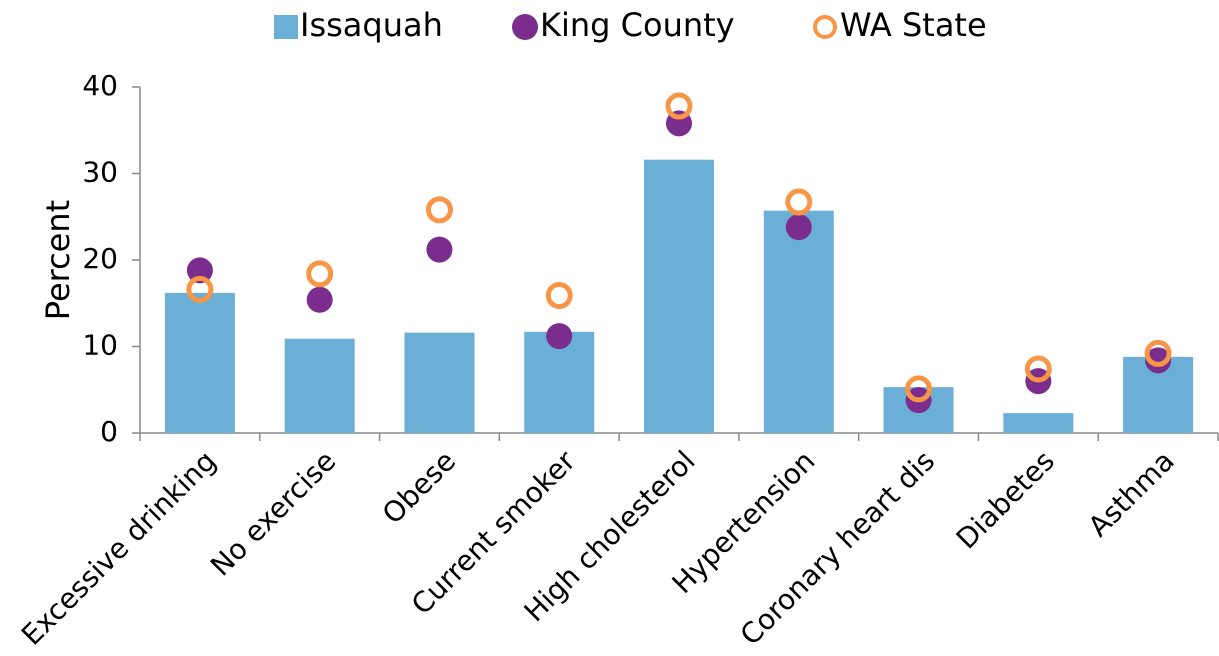  What do you see at coordinates (913, 25) in the screenshot?
I see `legend-label: WA State` at bounding box center [913, 25].